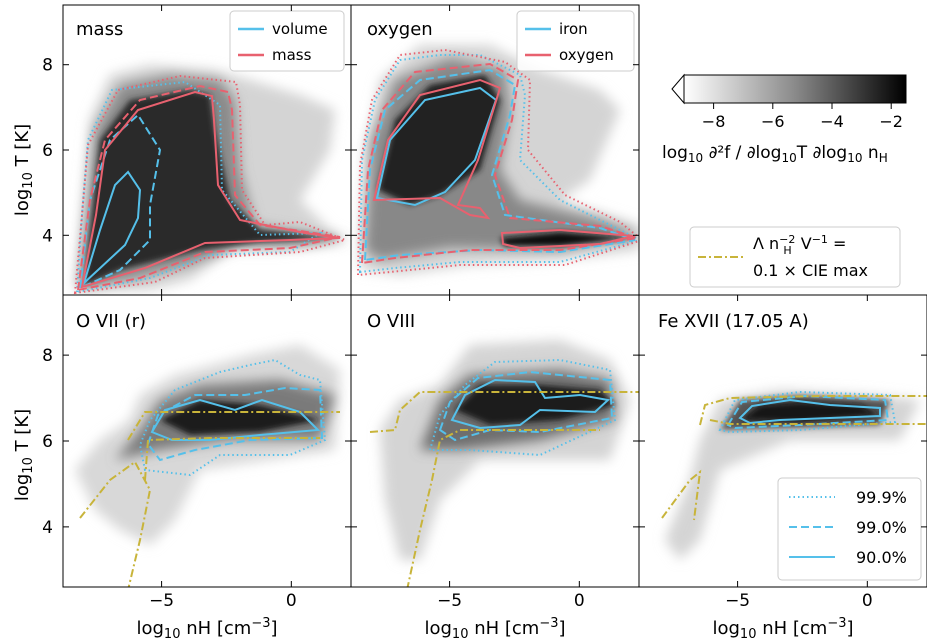 The image size is (927, 643). Describe the element at coordinates (575, 41) in the screenshot. I see `legend-oxygen: iron oxygen` at that location.